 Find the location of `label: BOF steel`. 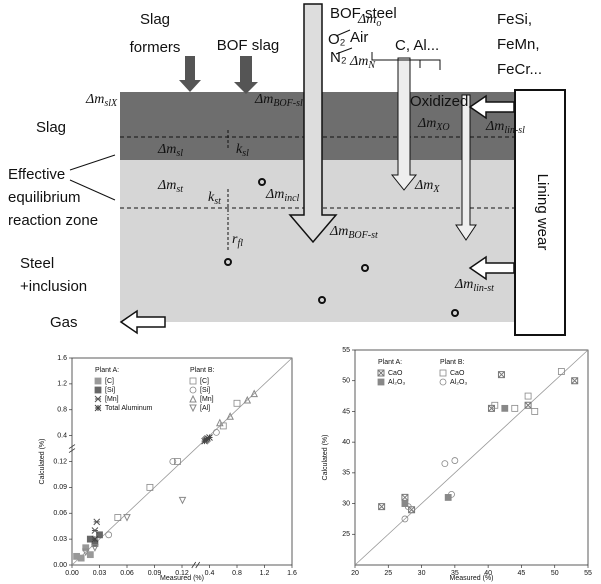

label: BOF steel is located at coordinates (363, 13).